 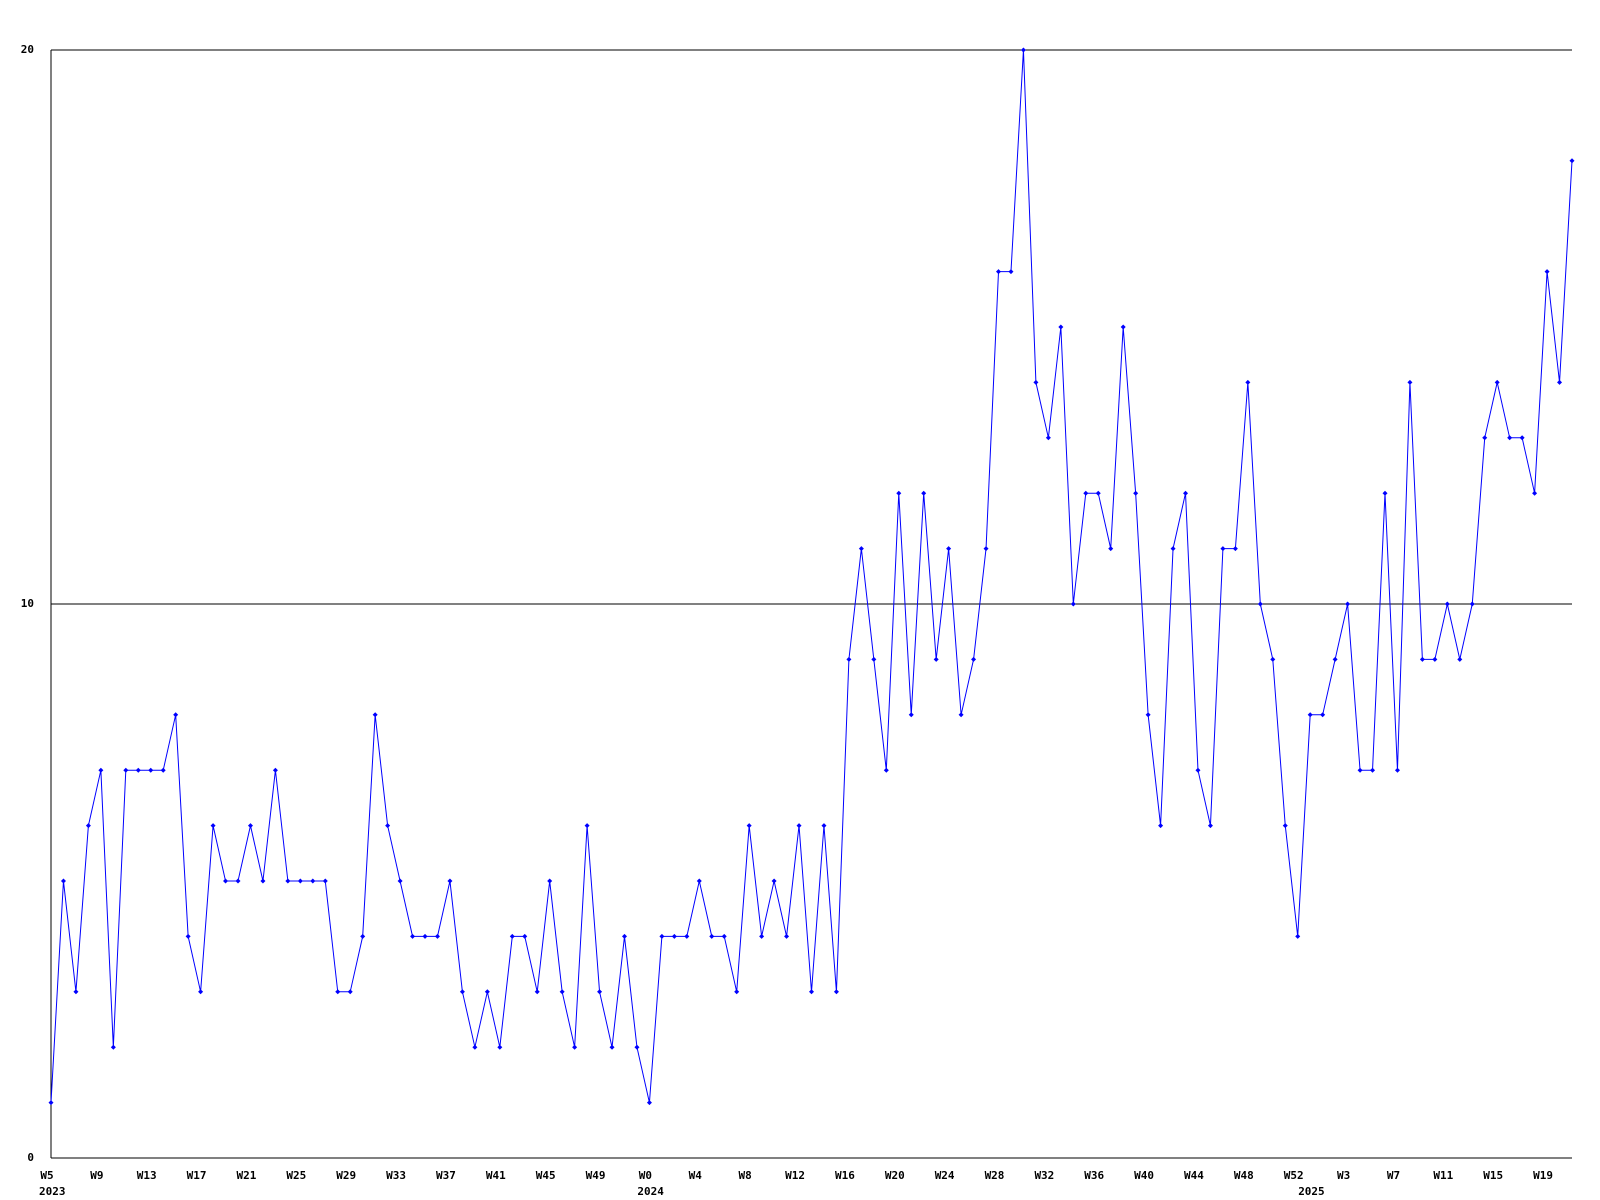 I want to click on year-label: 2023, so click(x=52, y=1191).